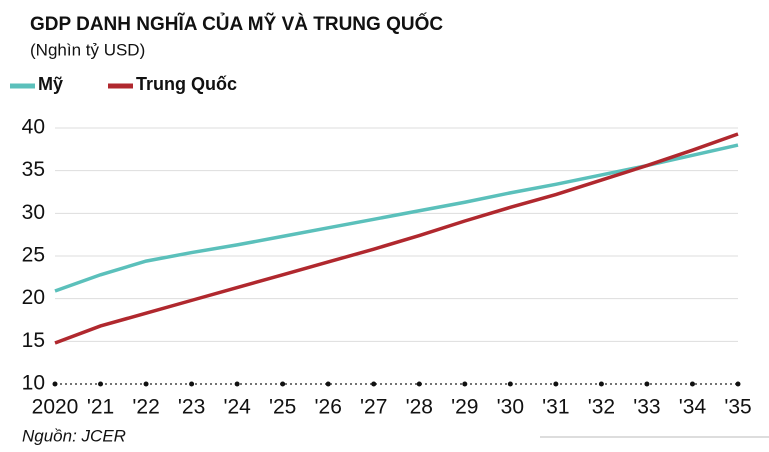 The height and width of the screenshot is (452, 769). What do you see at coordinates (464, 407) in the screenshot?
I see `x-tick-label: '29` at bounding box center [464, 407].